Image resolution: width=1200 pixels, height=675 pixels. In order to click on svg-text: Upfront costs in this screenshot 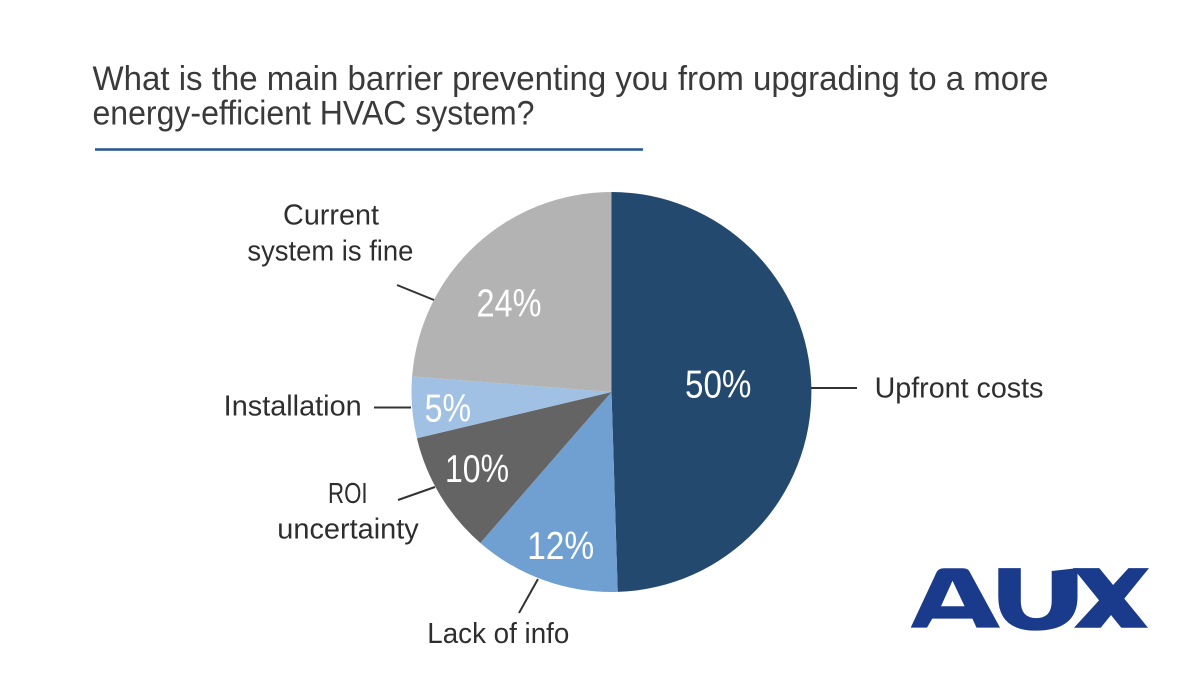, I will do `click(959, 387)`.